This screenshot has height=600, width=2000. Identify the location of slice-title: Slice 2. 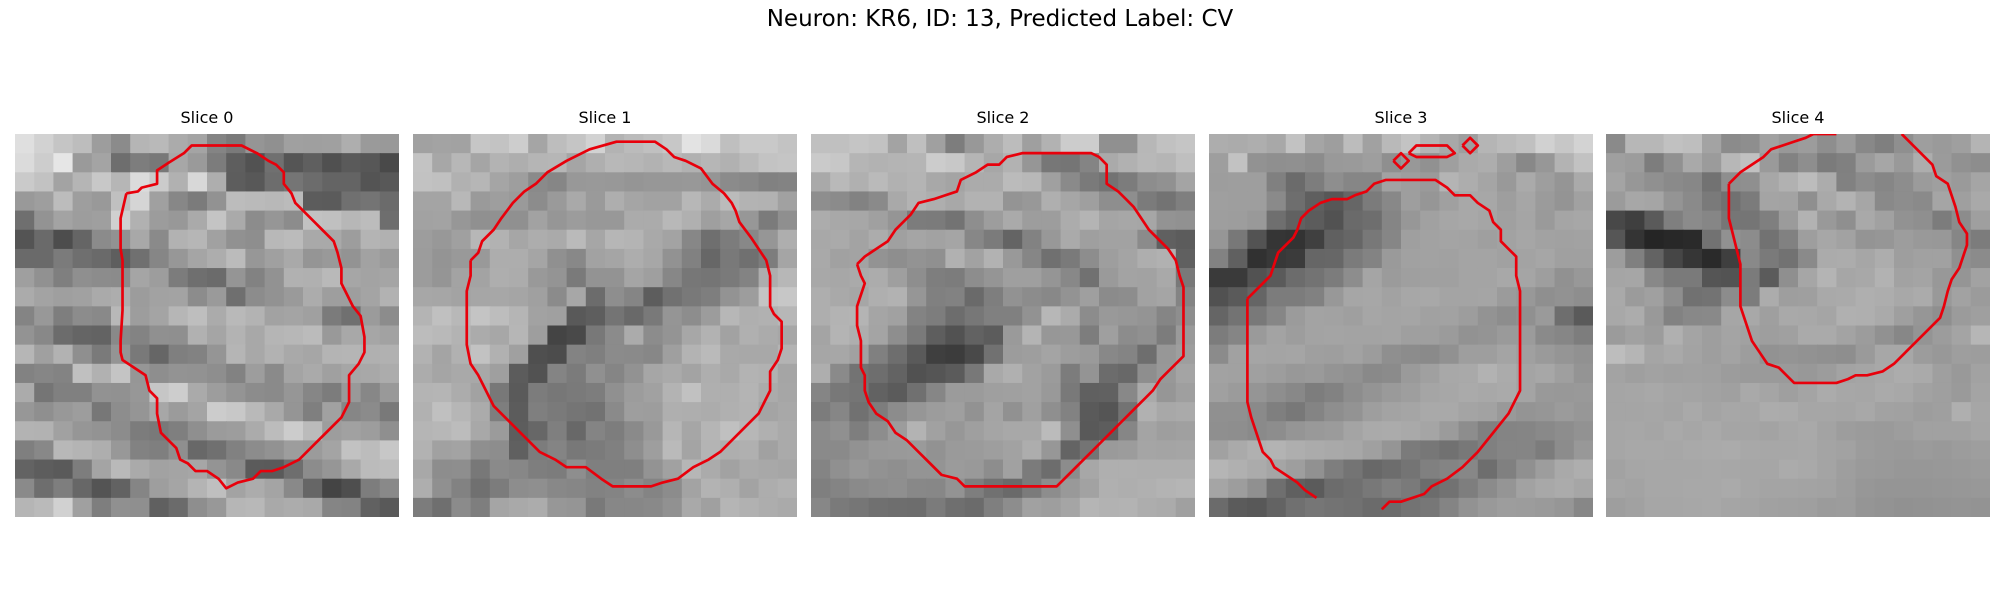
(1003, 117).